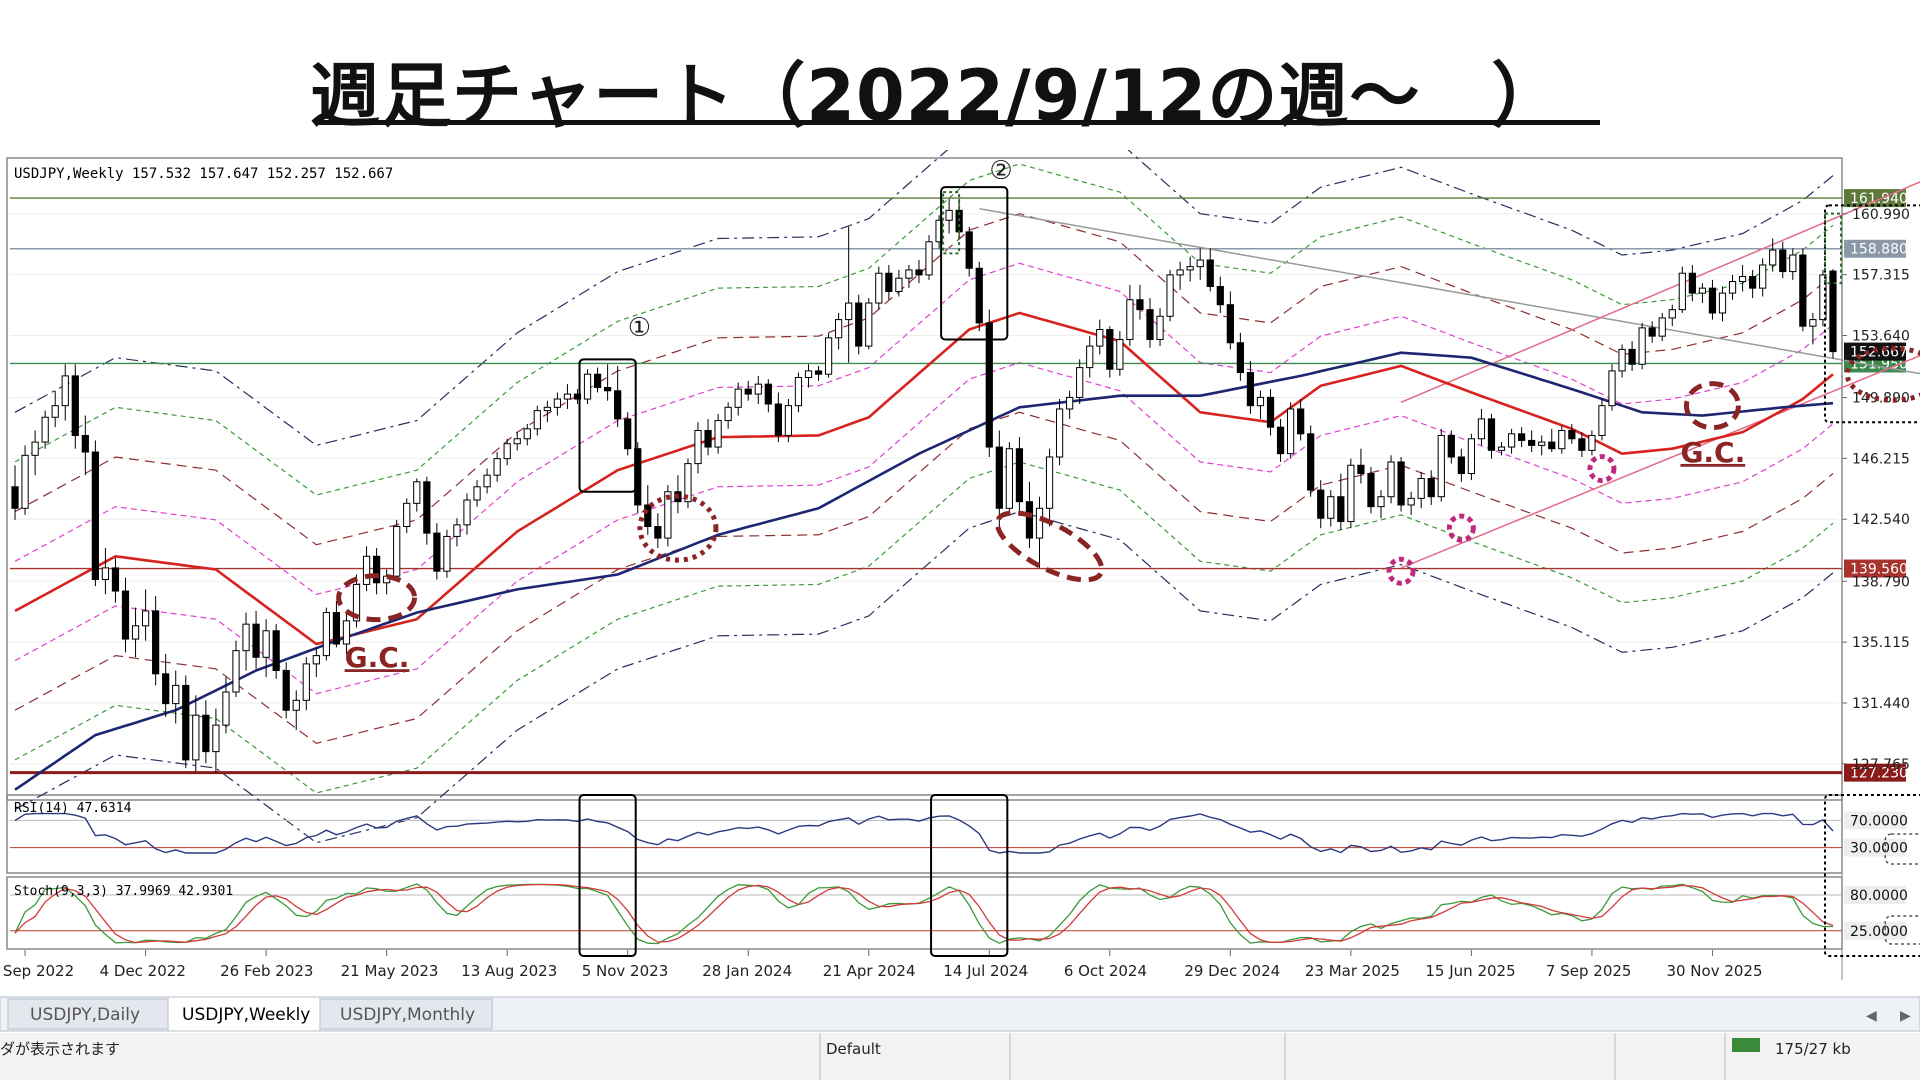 The height and width of the screenshot is (1080, 1920). Describe the element at coordinates (1902, 930) in the screenshot. I see `stoch-recent-marker` at that location.